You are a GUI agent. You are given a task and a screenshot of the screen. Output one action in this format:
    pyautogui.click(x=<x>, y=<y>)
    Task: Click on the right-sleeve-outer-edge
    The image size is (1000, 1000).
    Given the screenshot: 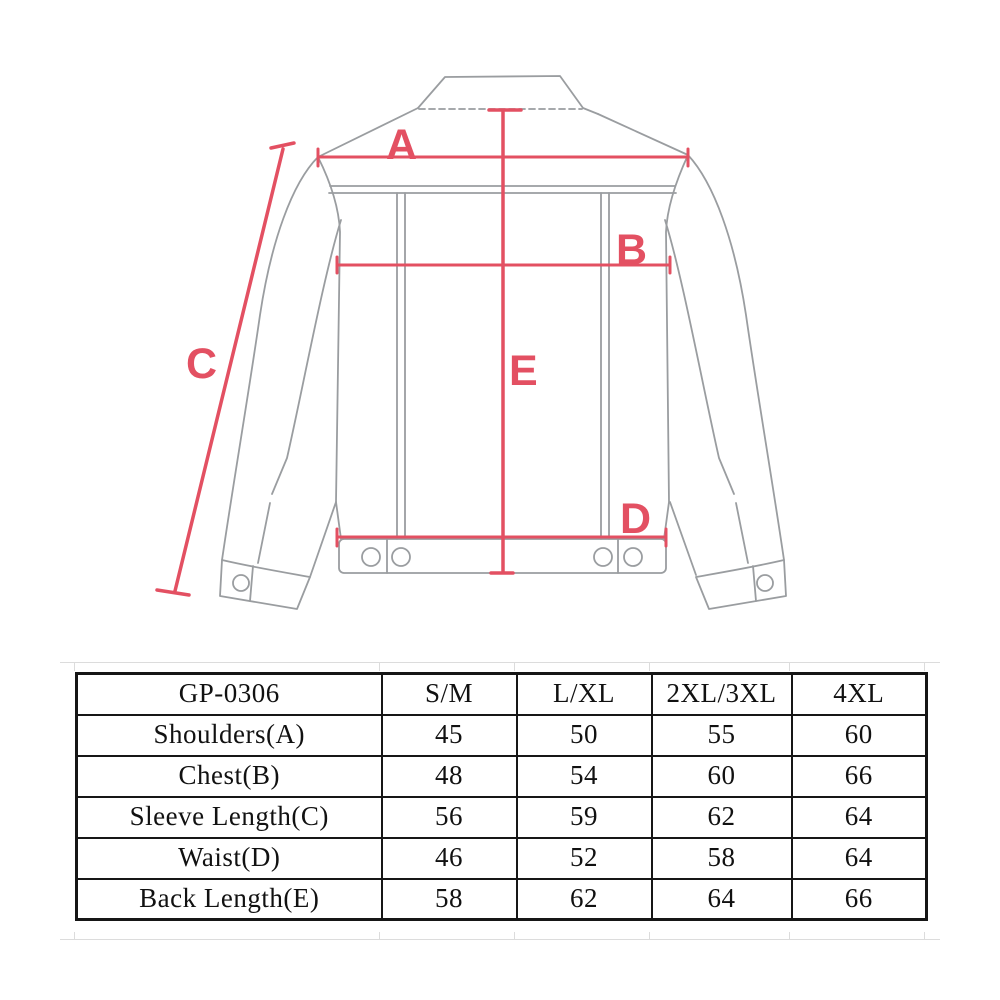 What is the action you would take?
    pyautogui.click(x=736, y=357)
    